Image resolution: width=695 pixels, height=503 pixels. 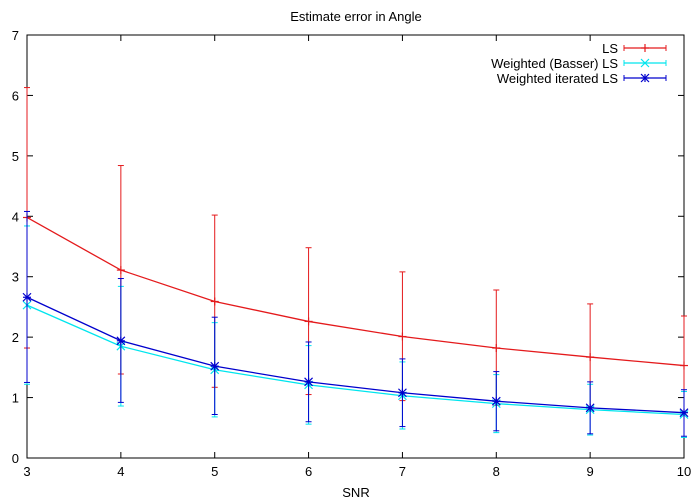 I want to click on chart-title: Estimate error in Angle, so click(x=356, y=16).